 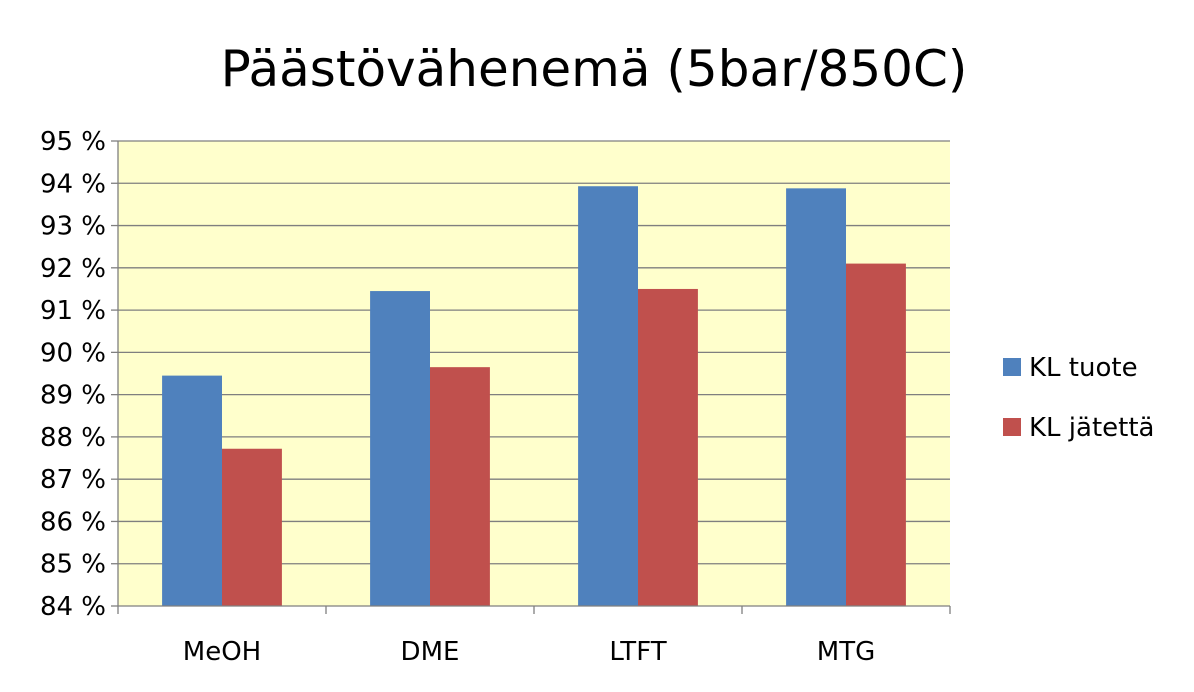 What do you see at coordinates (73, 142) in the screenshot?
I see `y-tick-label: 95 %` at bounding box center [73, 142].